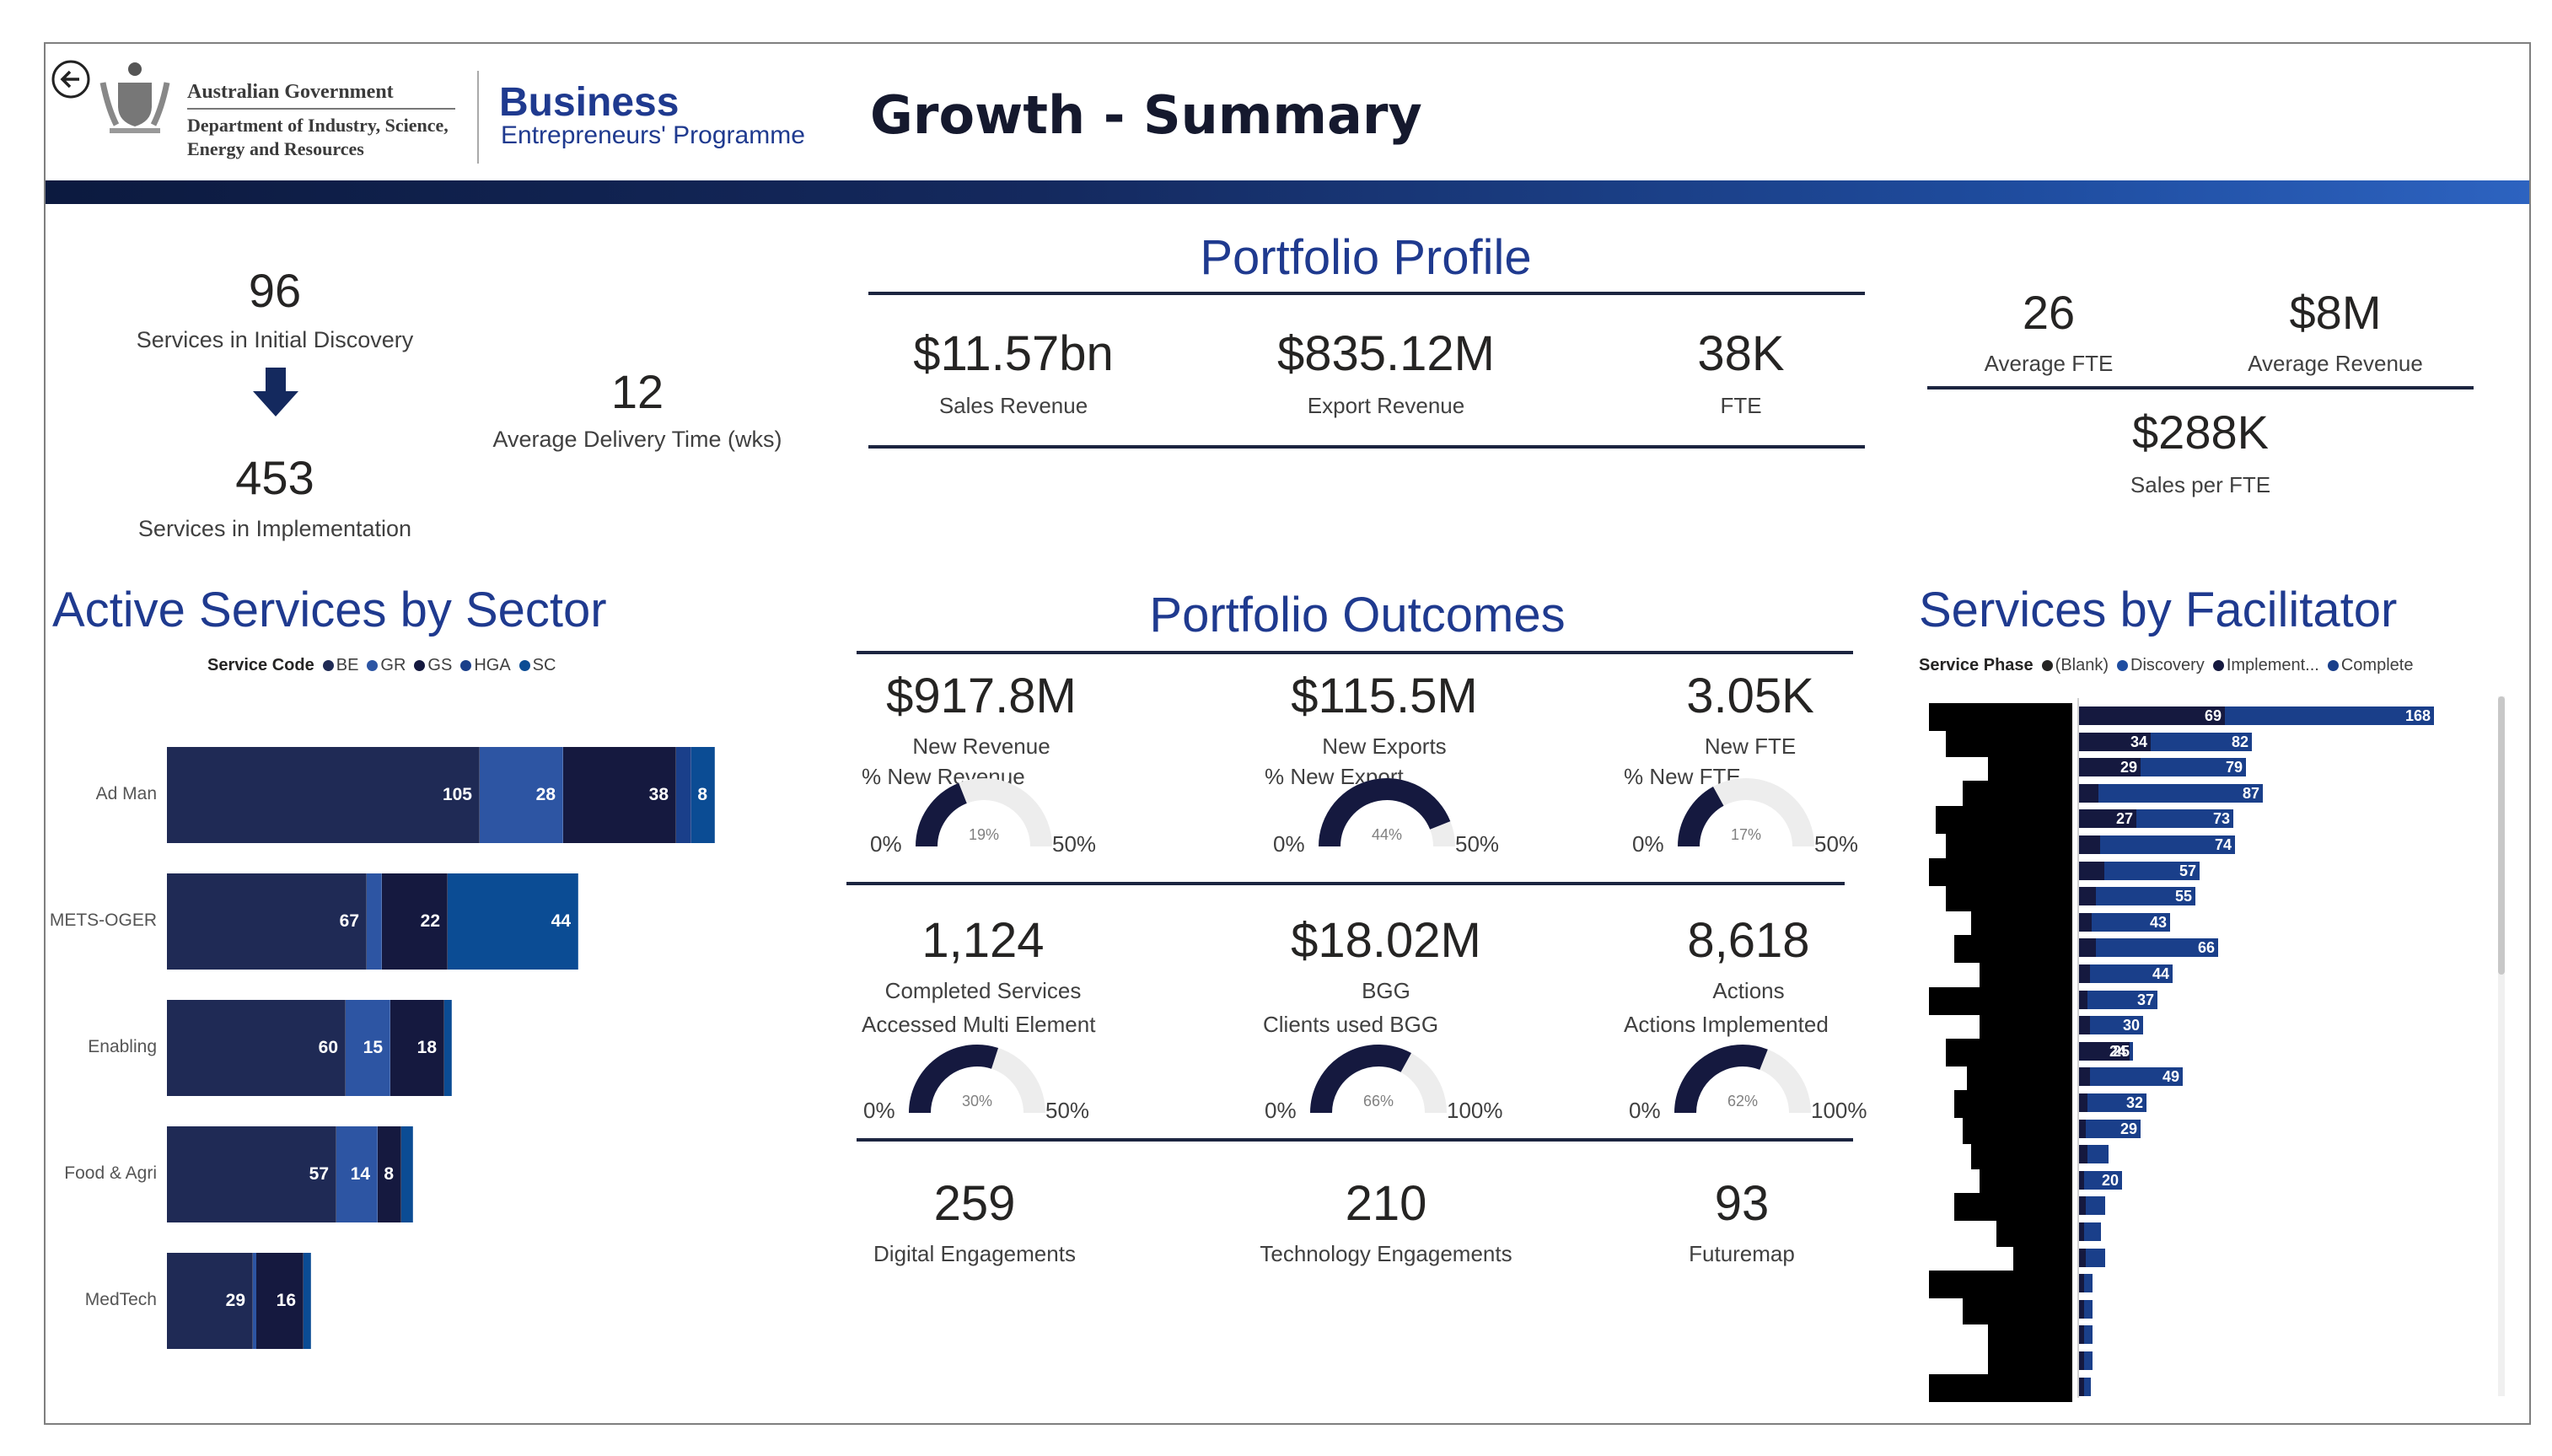  What do you see at coordinates (381, 665) in the screenshot?
I see `sector-legend: Service Code BE GR GS HGA SC` at bounding box center [381, 665].